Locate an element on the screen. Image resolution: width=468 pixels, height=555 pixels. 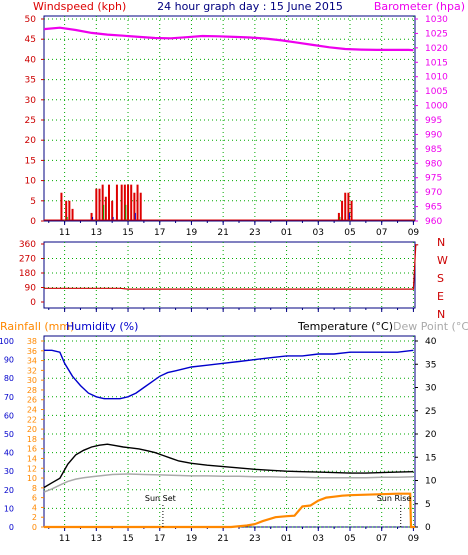
sunset-label: Sun Set is located at coordinates (160, 498).